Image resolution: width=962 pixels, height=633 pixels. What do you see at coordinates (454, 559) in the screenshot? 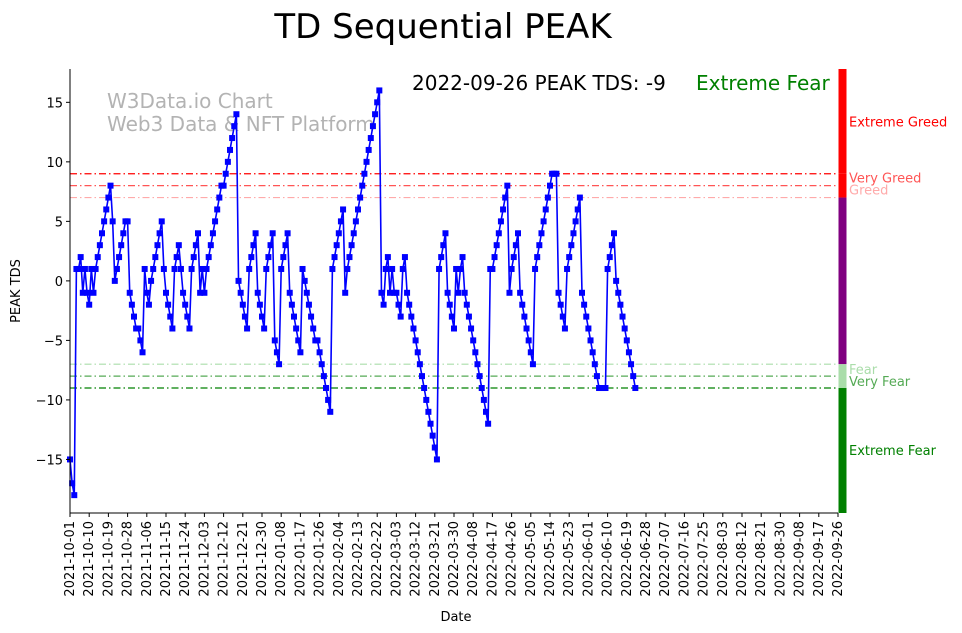
I see `x-tick-label: 2022-03-30` at bounding box center [454, 559].